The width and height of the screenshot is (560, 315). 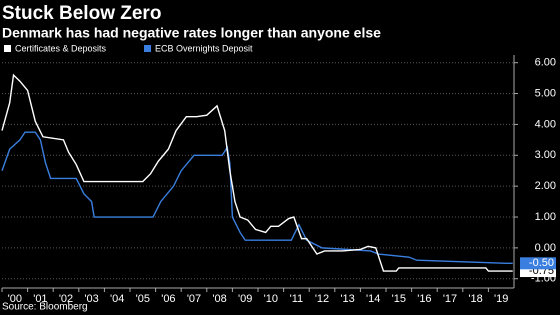 I want to click on y-tick-label: 5.00, so click(x=545, y=93).